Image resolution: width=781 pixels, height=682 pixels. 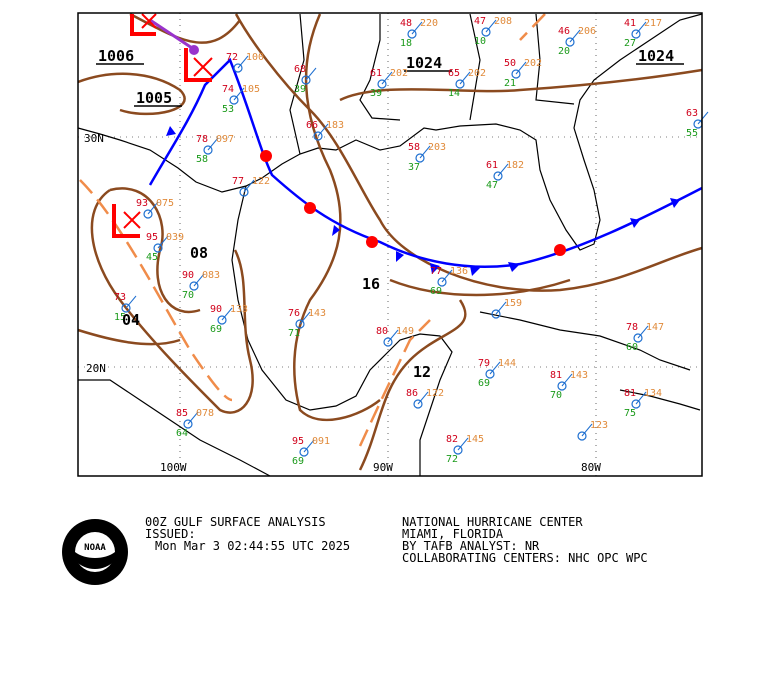 What do you see at coordinates (556, 395) in the screenshot?
I see `station-dewpoint: 70` at bounding box center [556, 395].